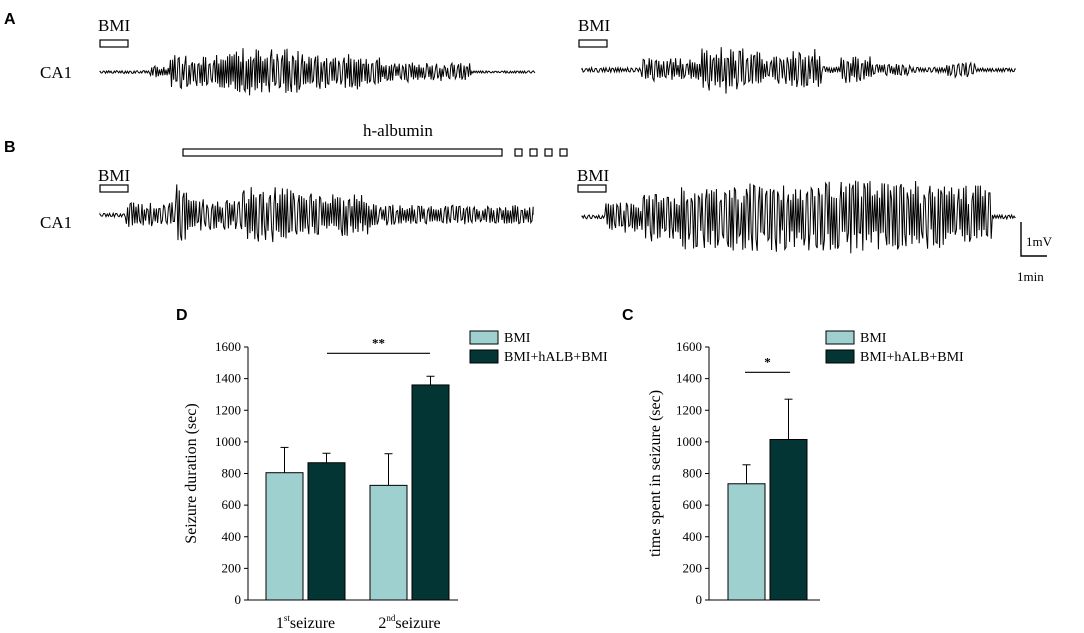 The image size is (1084, 633). What do you see at coordinates (342, 152) in the screenshot?
I see `albumin-bar` at bounding box center [342, 152].